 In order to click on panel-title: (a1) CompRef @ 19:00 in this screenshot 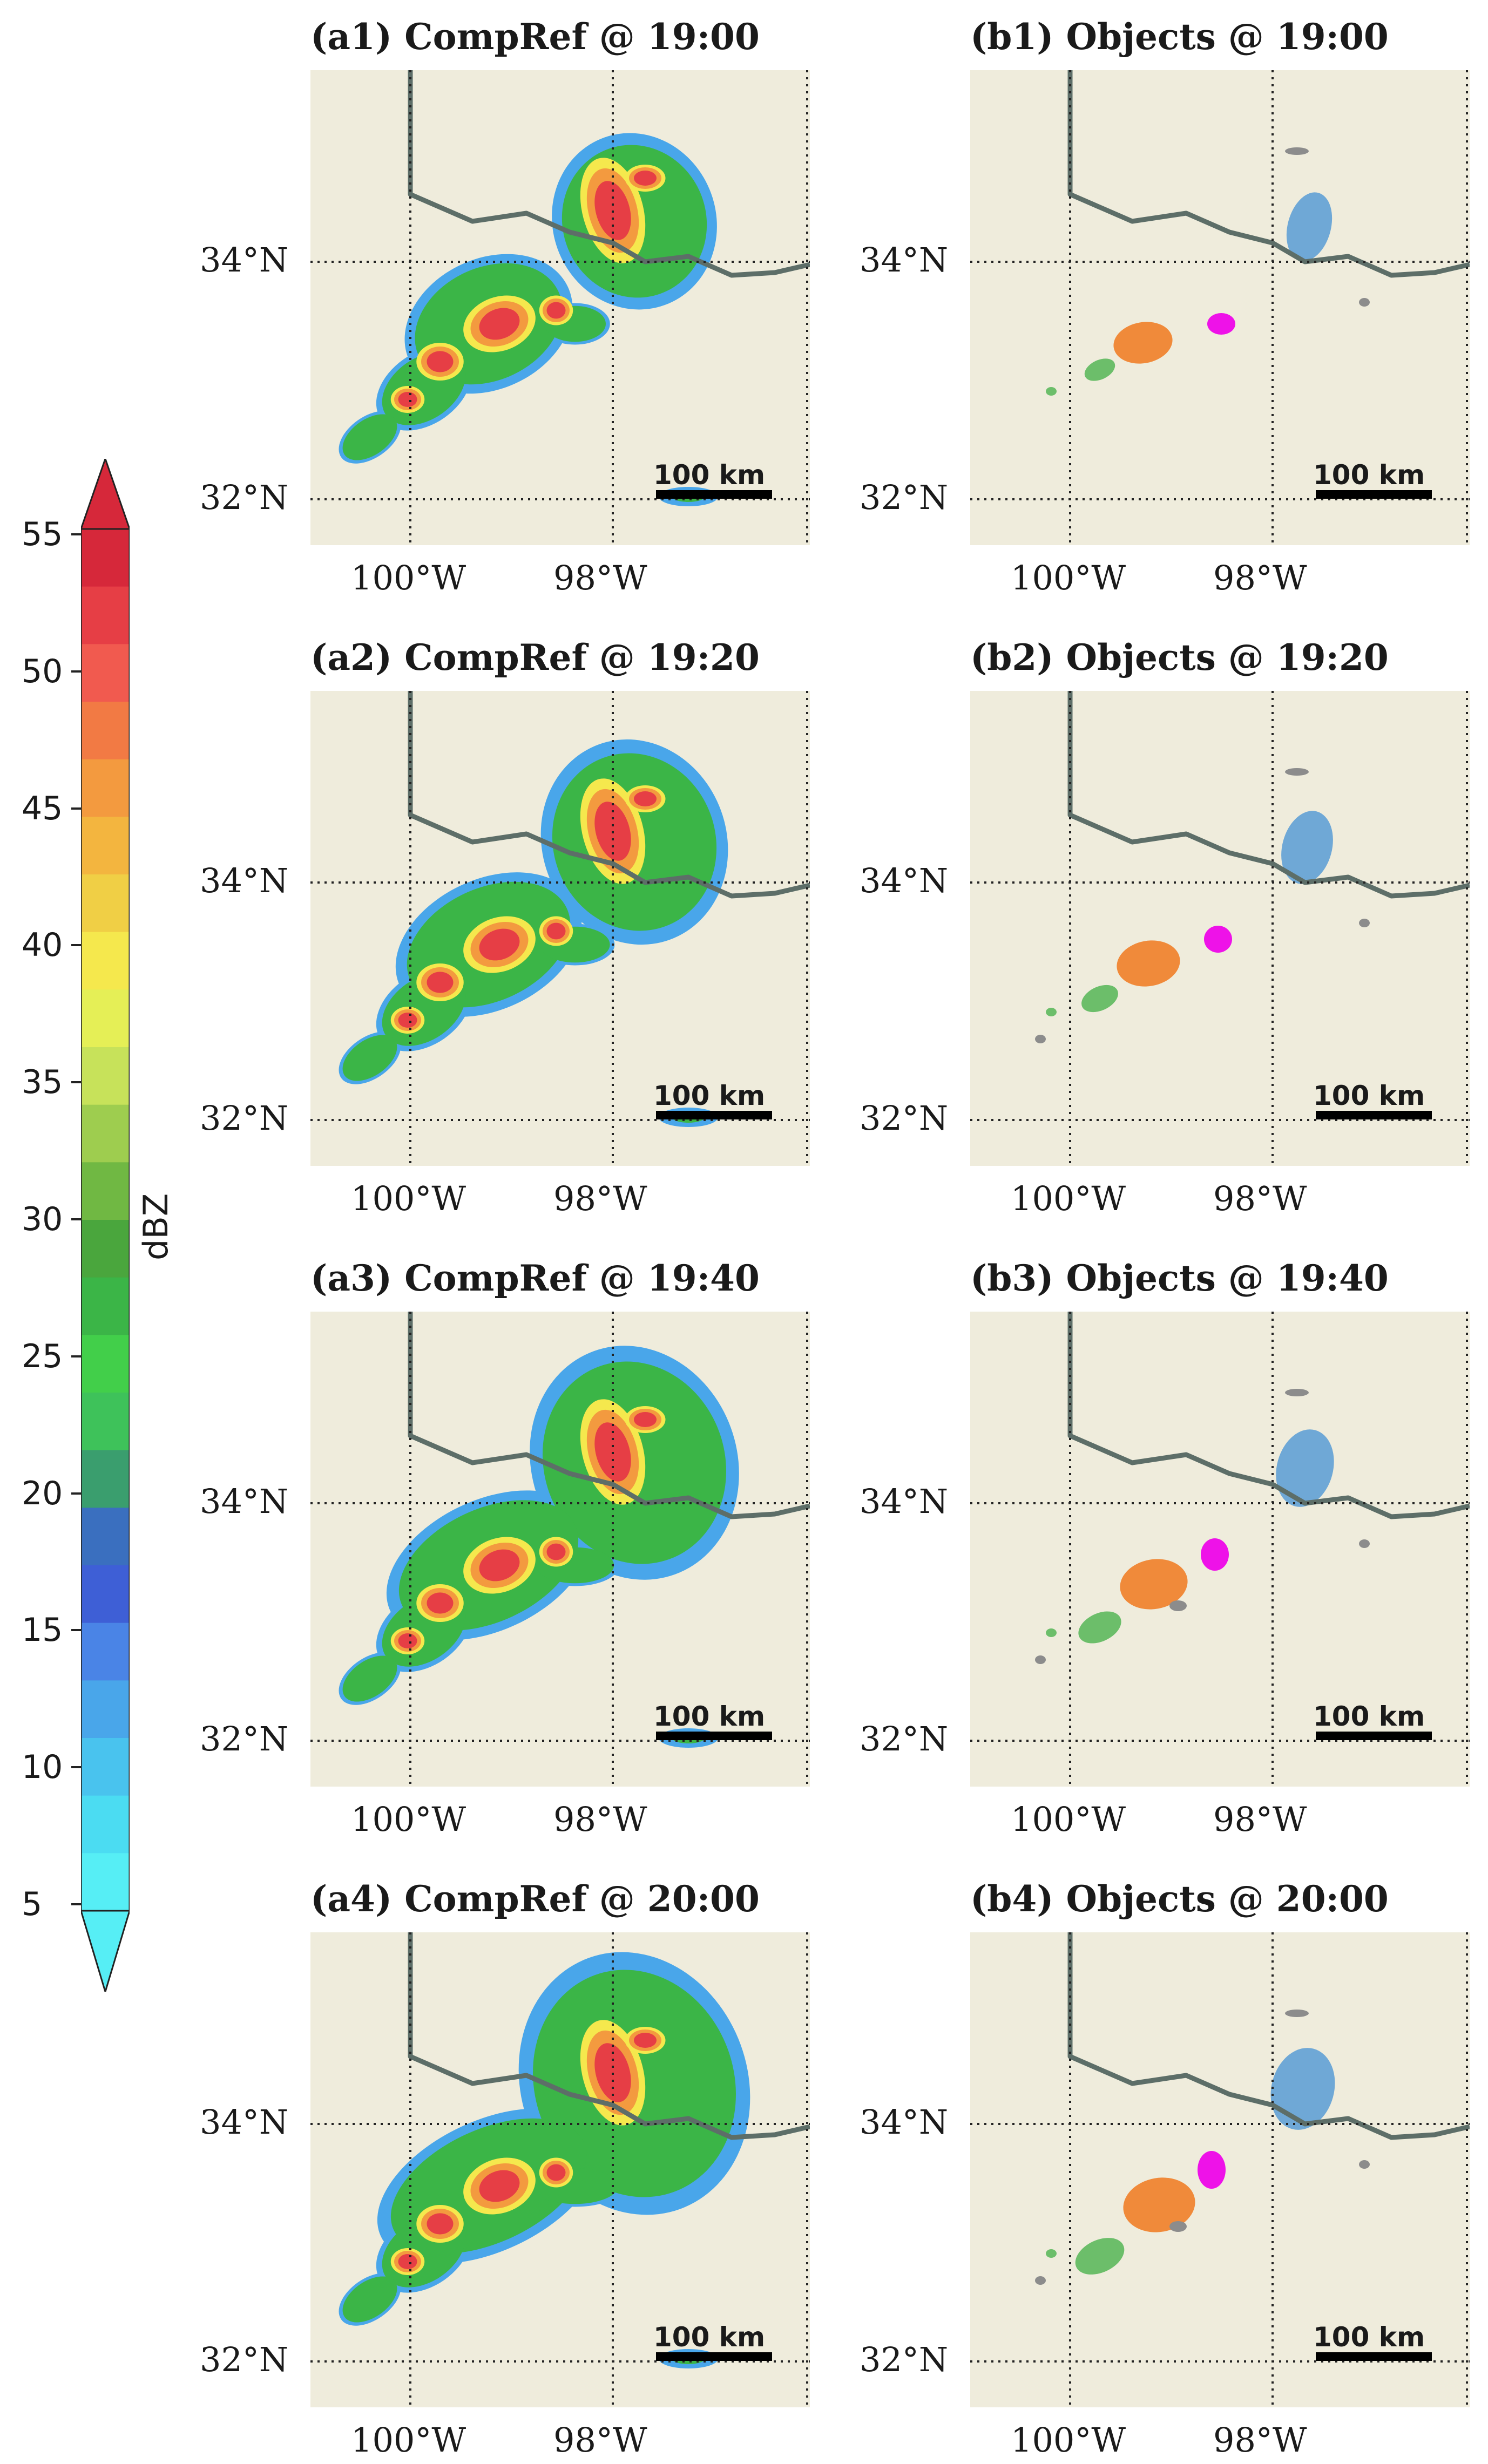, I will do `click(535, 37)`.